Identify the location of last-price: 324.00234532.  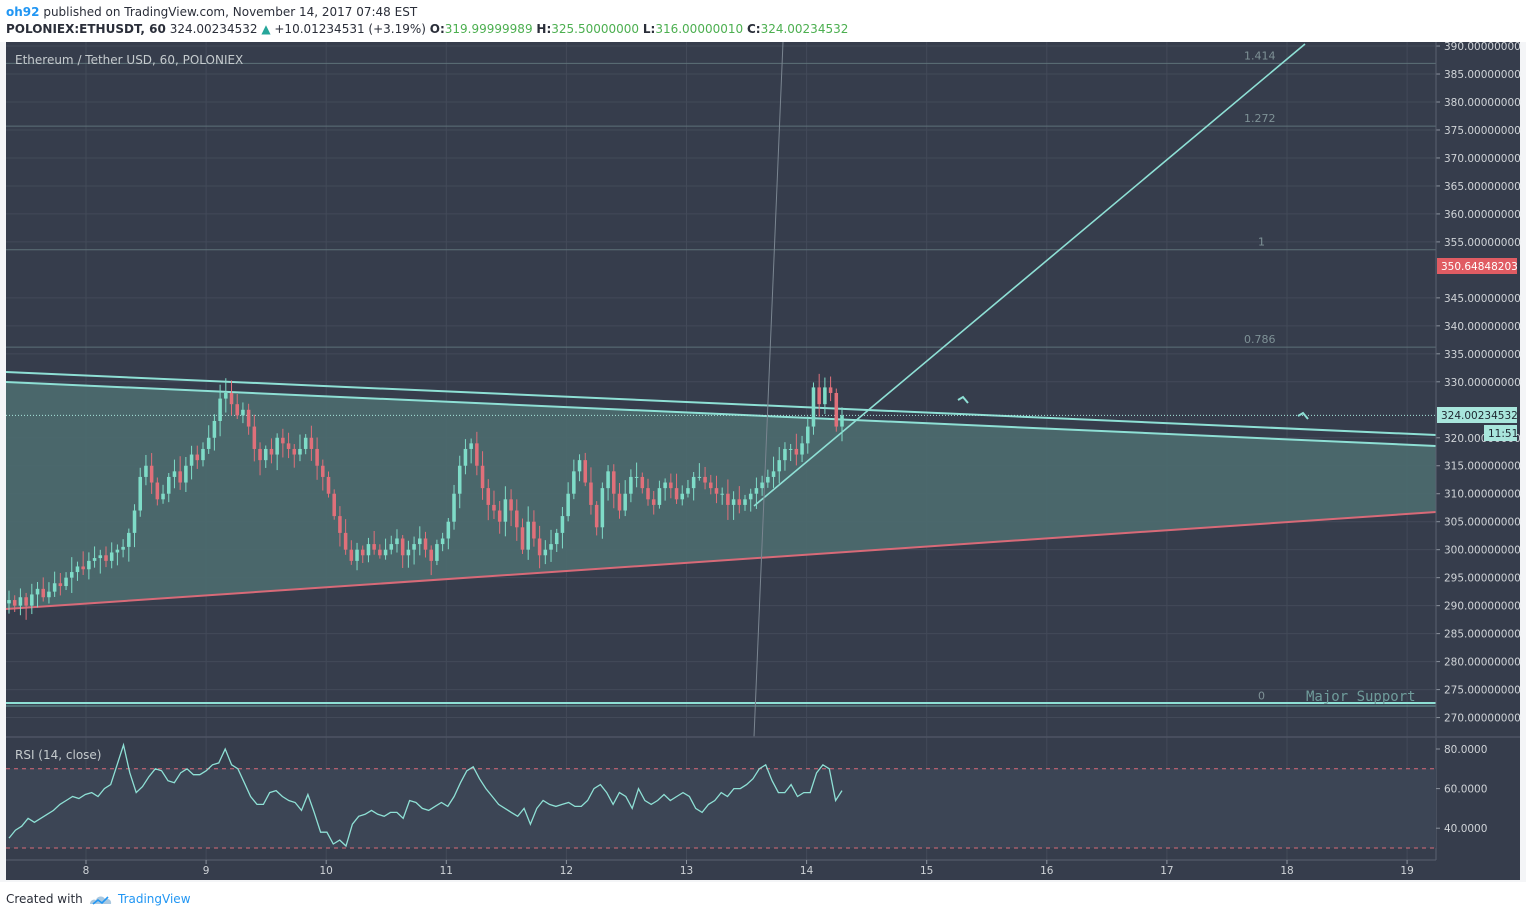
(213, 29).